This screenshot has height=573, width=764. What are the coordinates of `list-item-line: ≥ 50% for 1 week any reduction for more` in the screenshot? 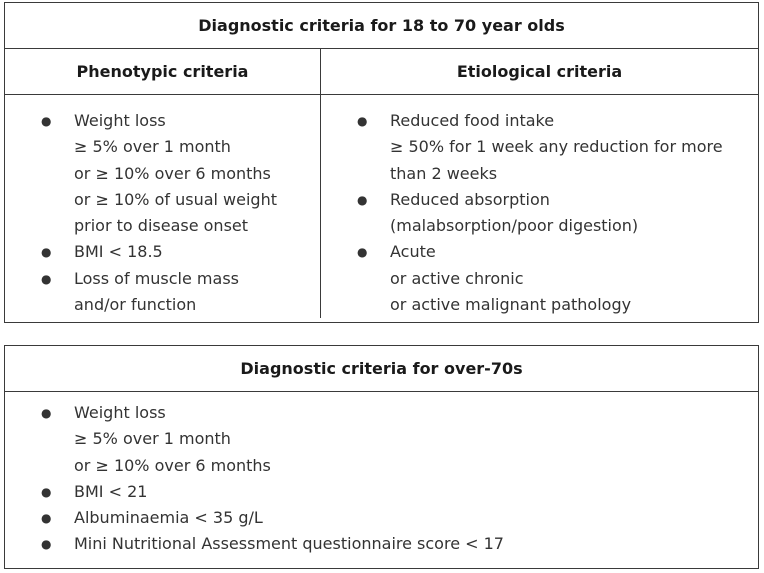 It's located at (556, 147).